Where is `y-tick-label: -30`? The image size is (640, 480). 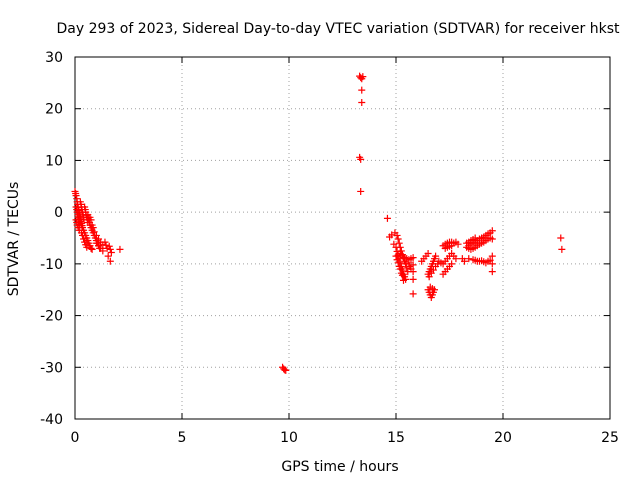
y-tick-label: -30 is located at coordinates (51, 368).